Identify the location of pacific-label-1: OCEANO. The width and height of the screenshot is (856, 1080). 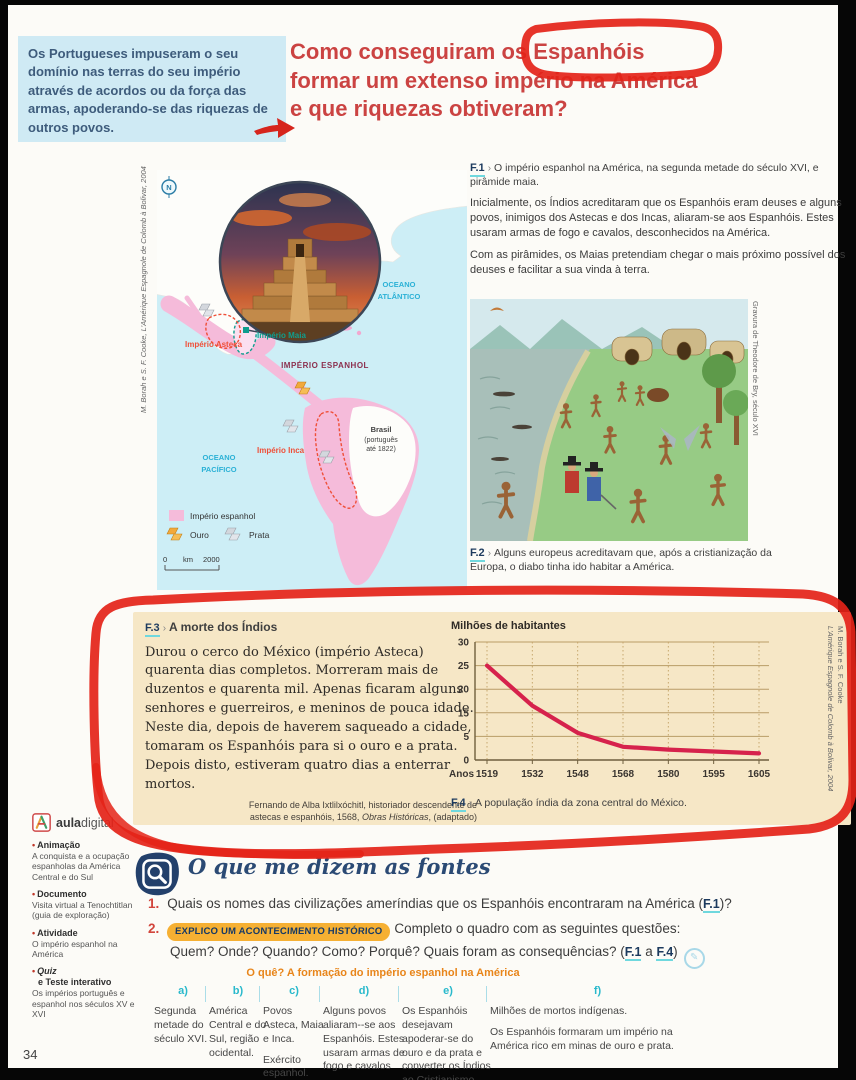
(219, 457).